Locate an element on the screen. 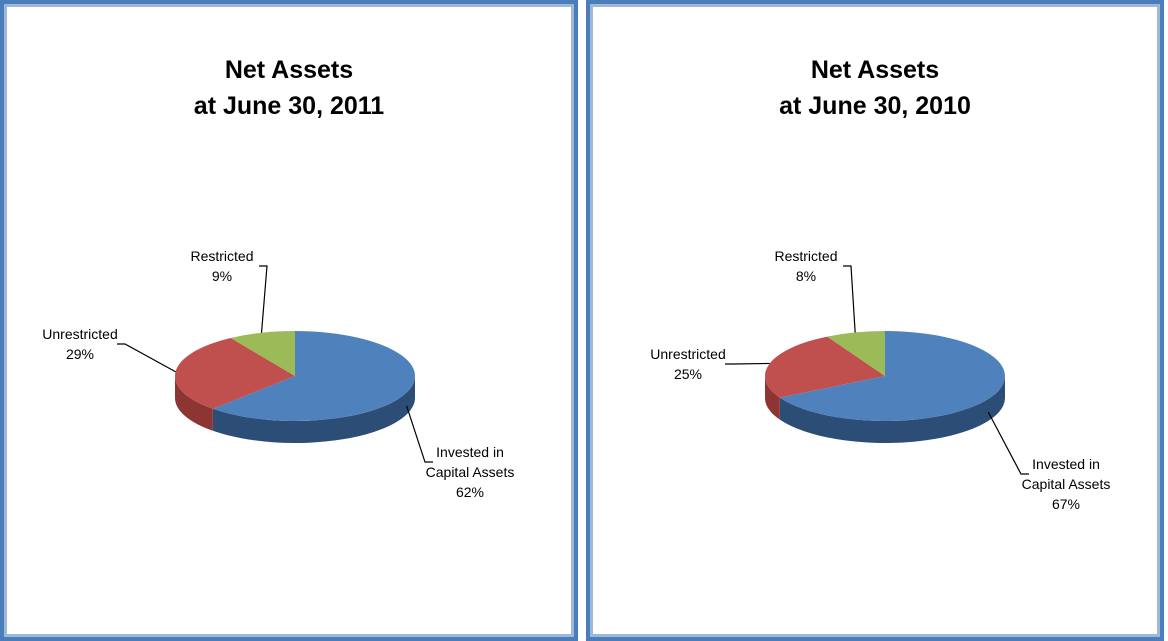 The width and height of the screenshot is (1168, 641). slice-label: Restricted 9% is located at coordinates (222, 266).